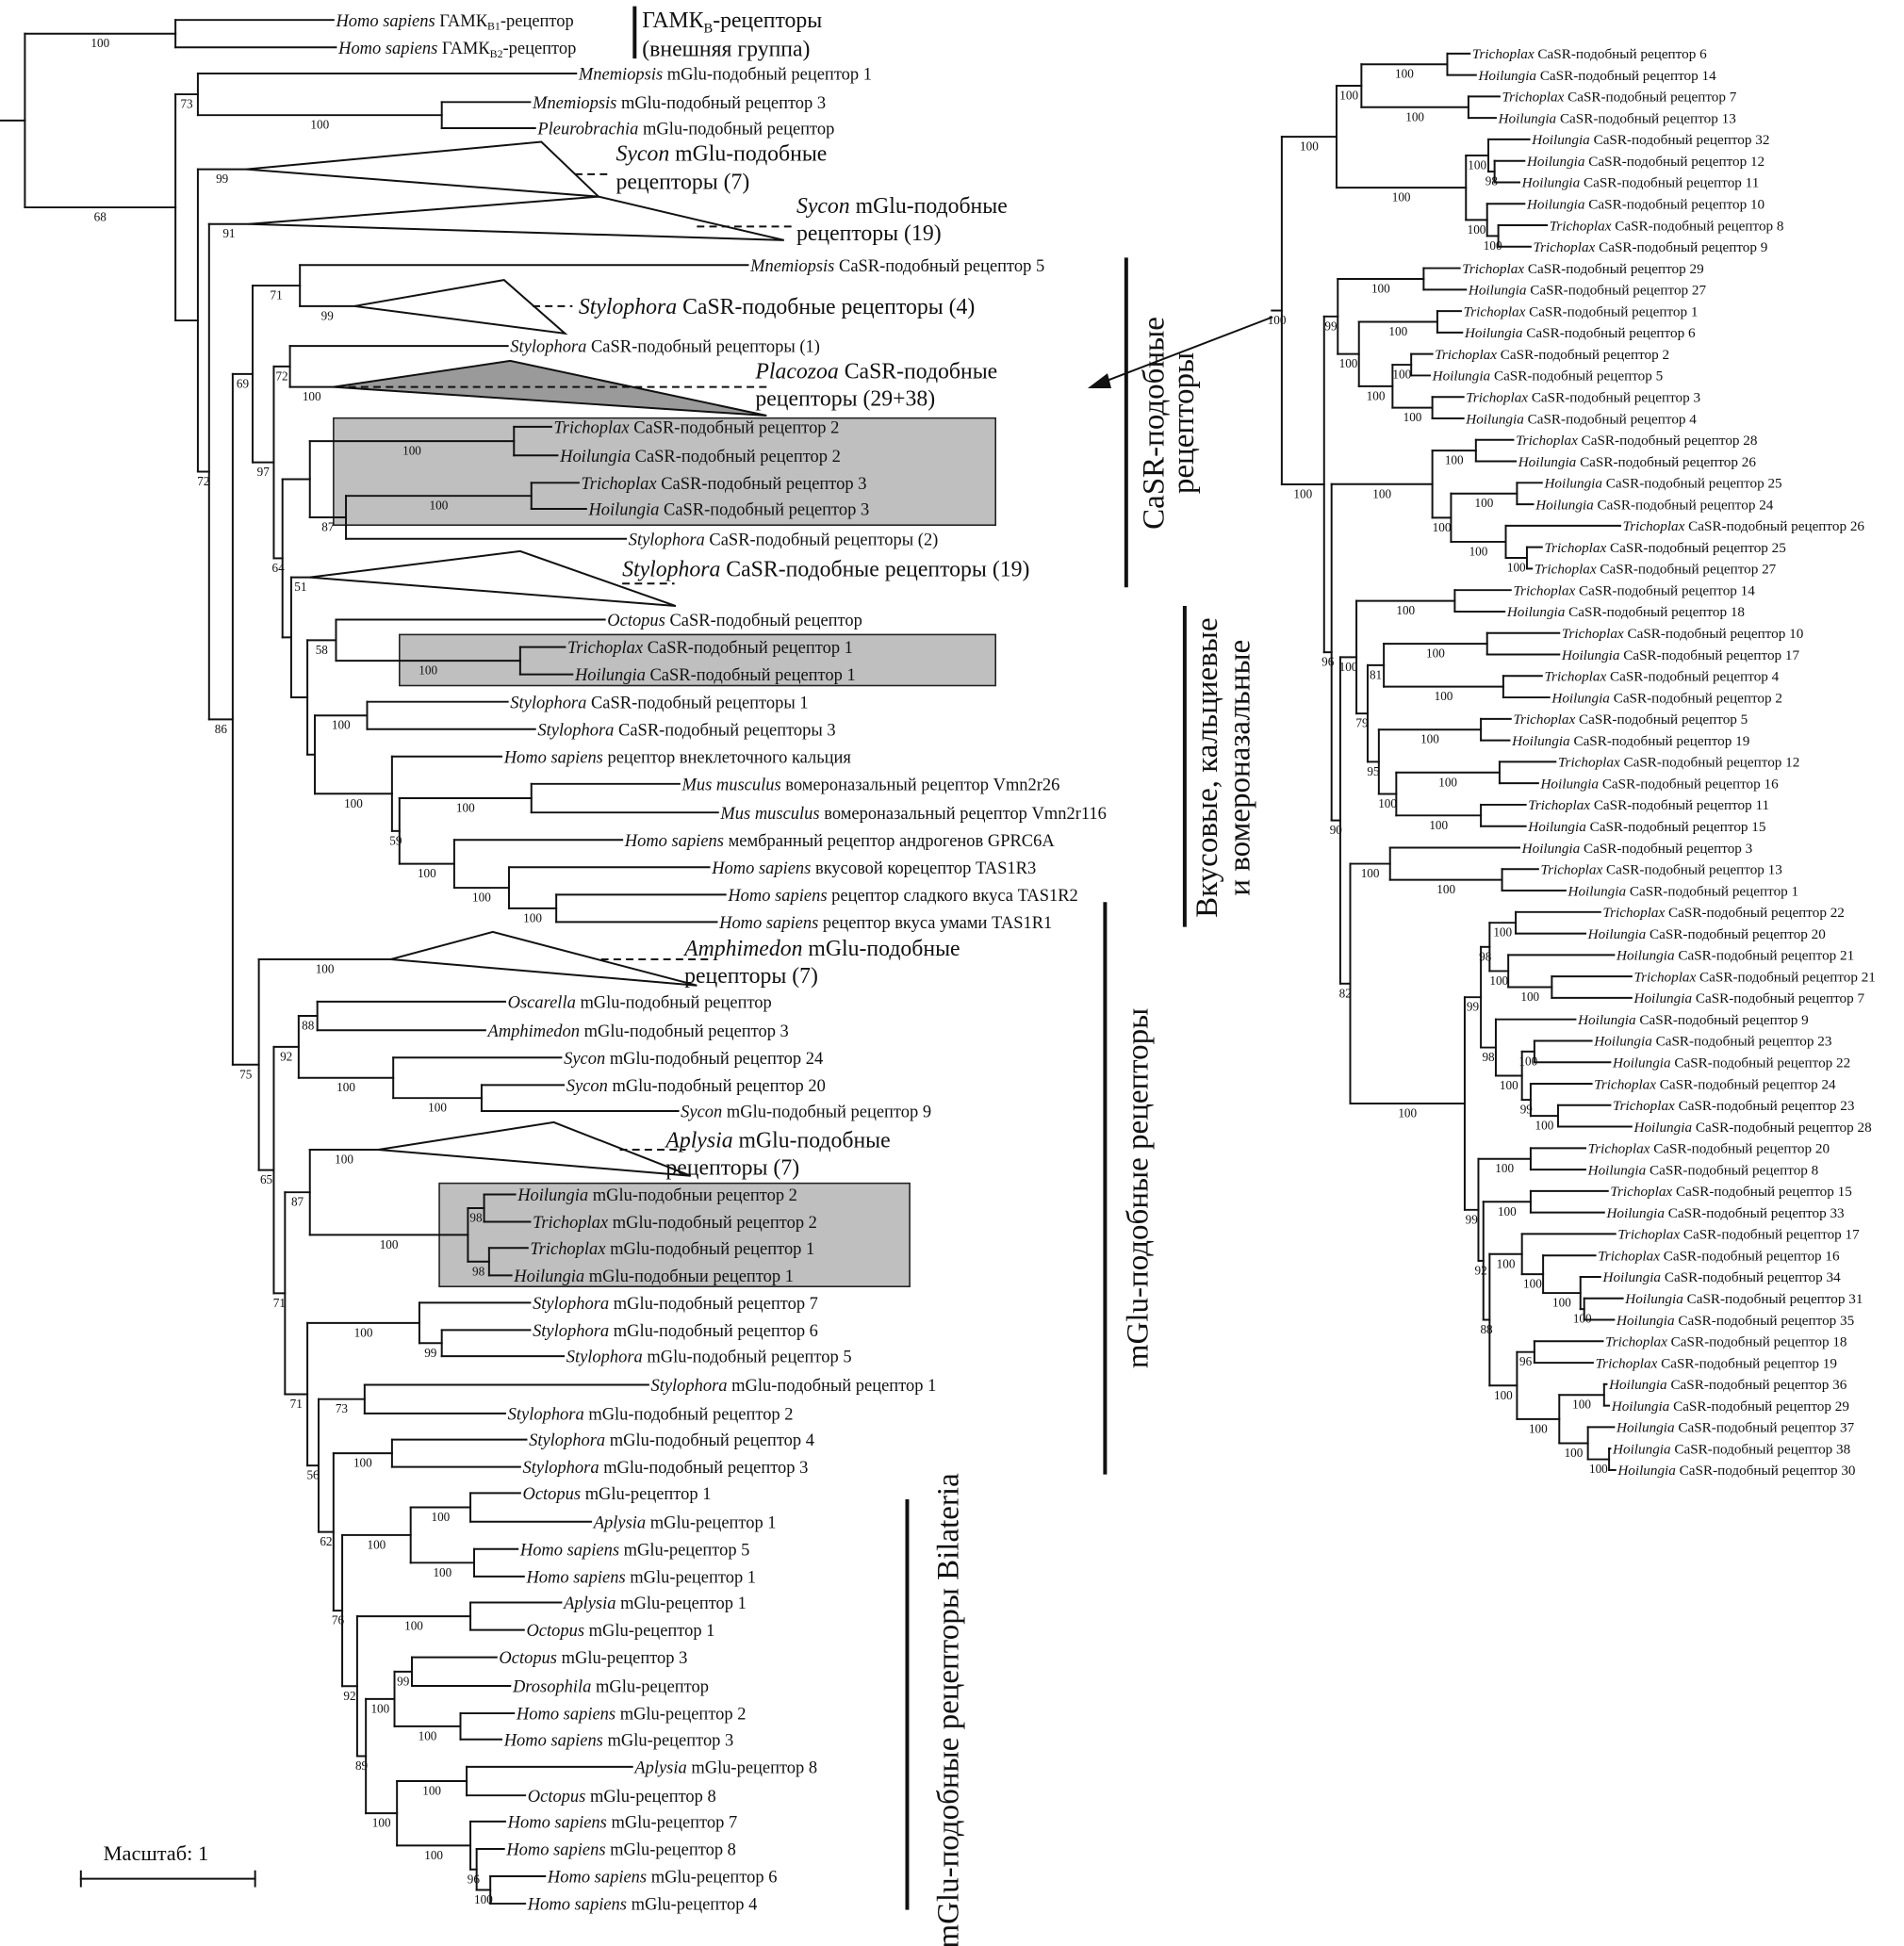  Describe the element at coordinates (1659, 784) in the screenshot. I see `leaf-label: Hoilungia CaSR-подобный рецептор 16` at that location.